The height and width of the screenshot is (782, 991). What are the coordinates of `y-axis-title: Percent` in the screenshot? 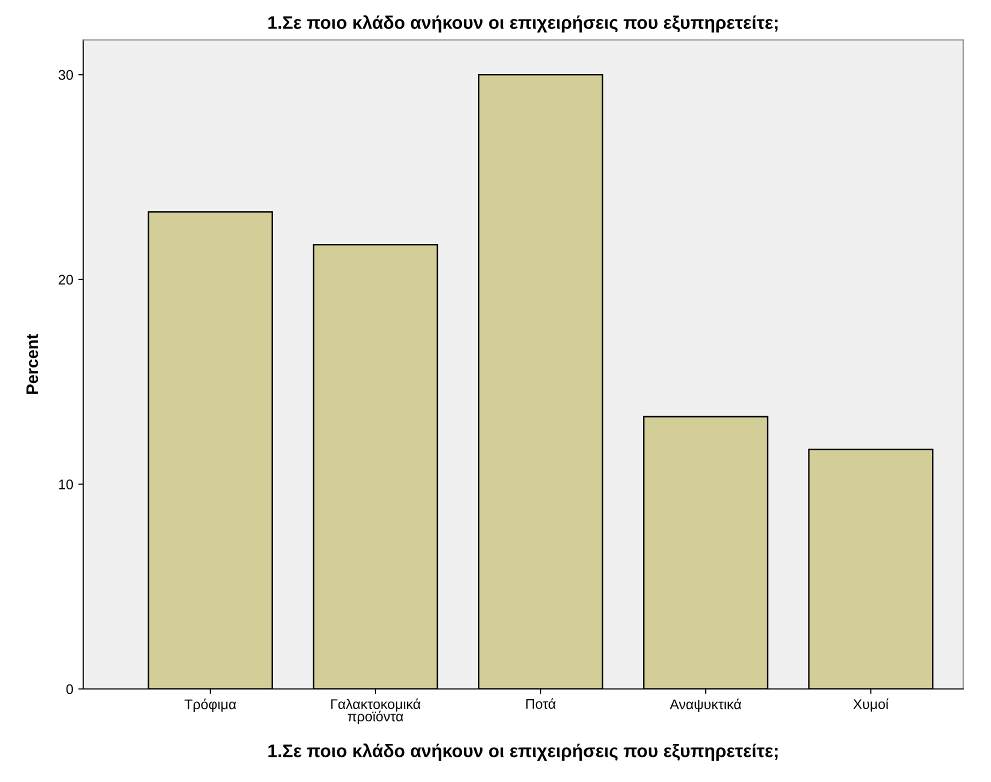 It's located at (32, 364).